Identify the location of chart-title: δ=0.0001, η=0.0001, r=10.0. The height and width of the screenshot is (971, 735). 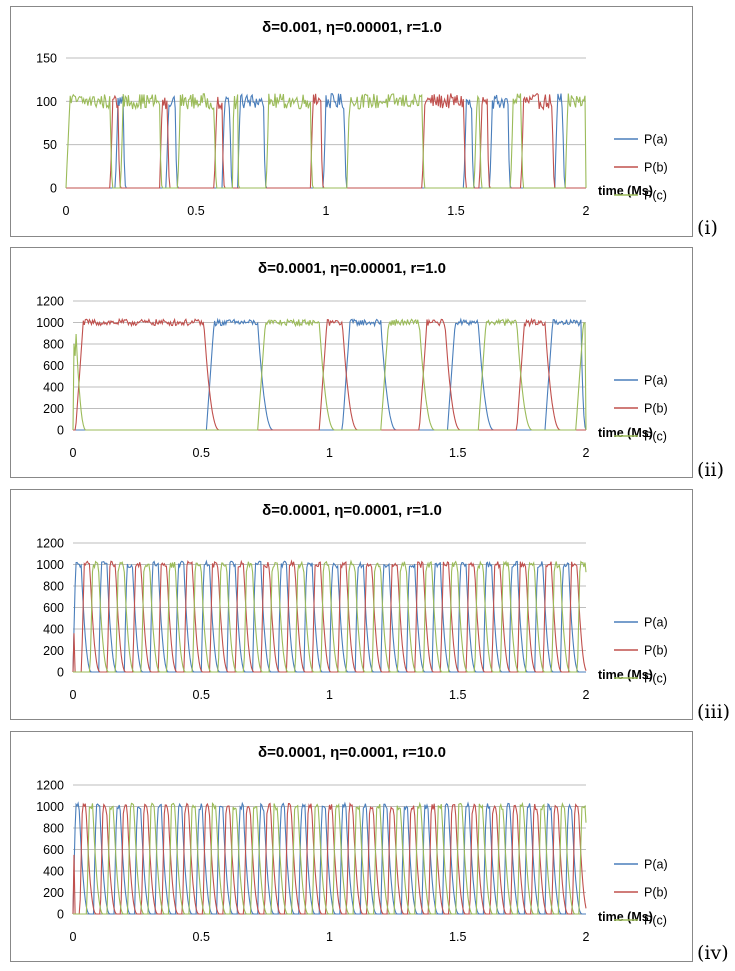
(352, 752).